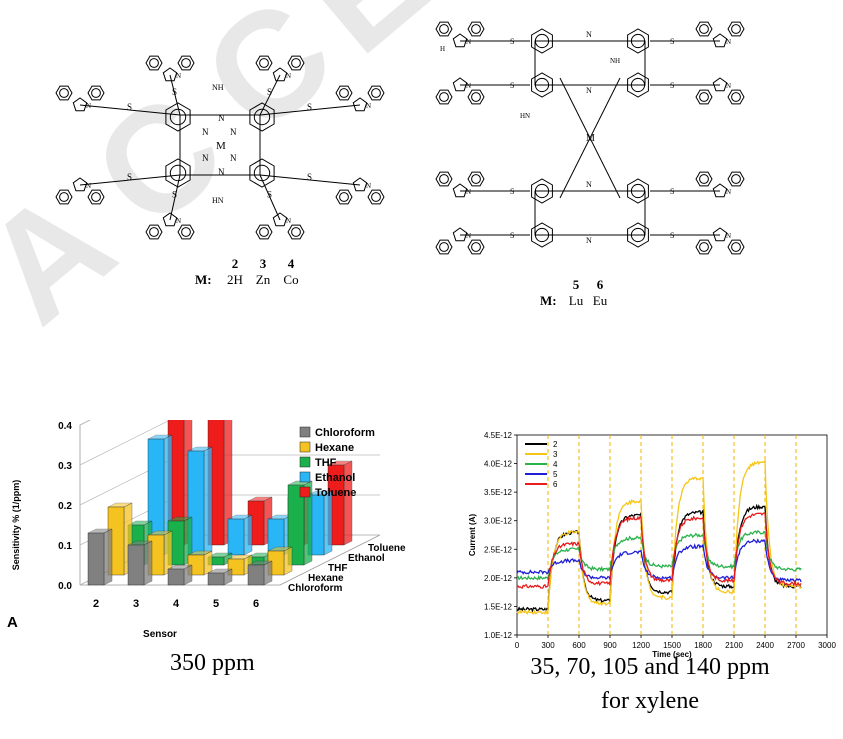 The width and height of the screenshot is (843, 739). What do you see at coordinates (555, 474) in the screenshot?
I see `legend-label: 5` at bounding box center [555, 474].